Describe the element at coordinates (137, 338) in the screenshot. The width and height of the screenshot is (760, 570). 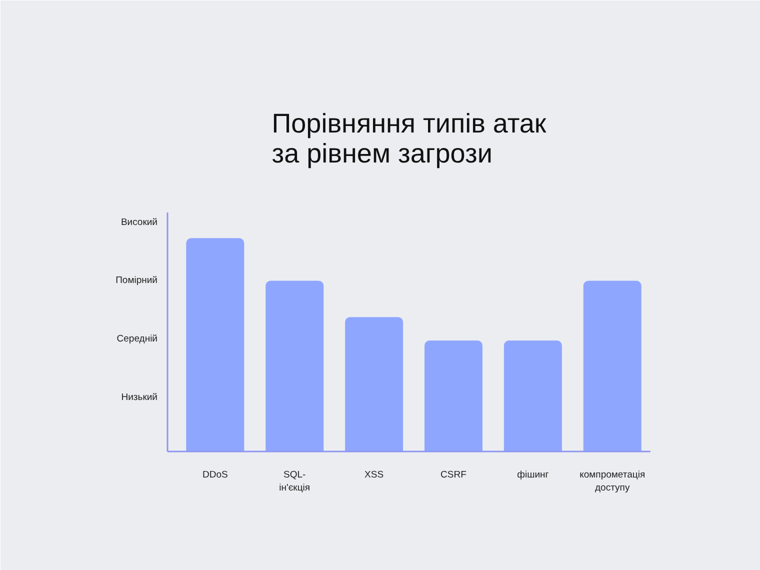
I see `text: Середній` at that location.